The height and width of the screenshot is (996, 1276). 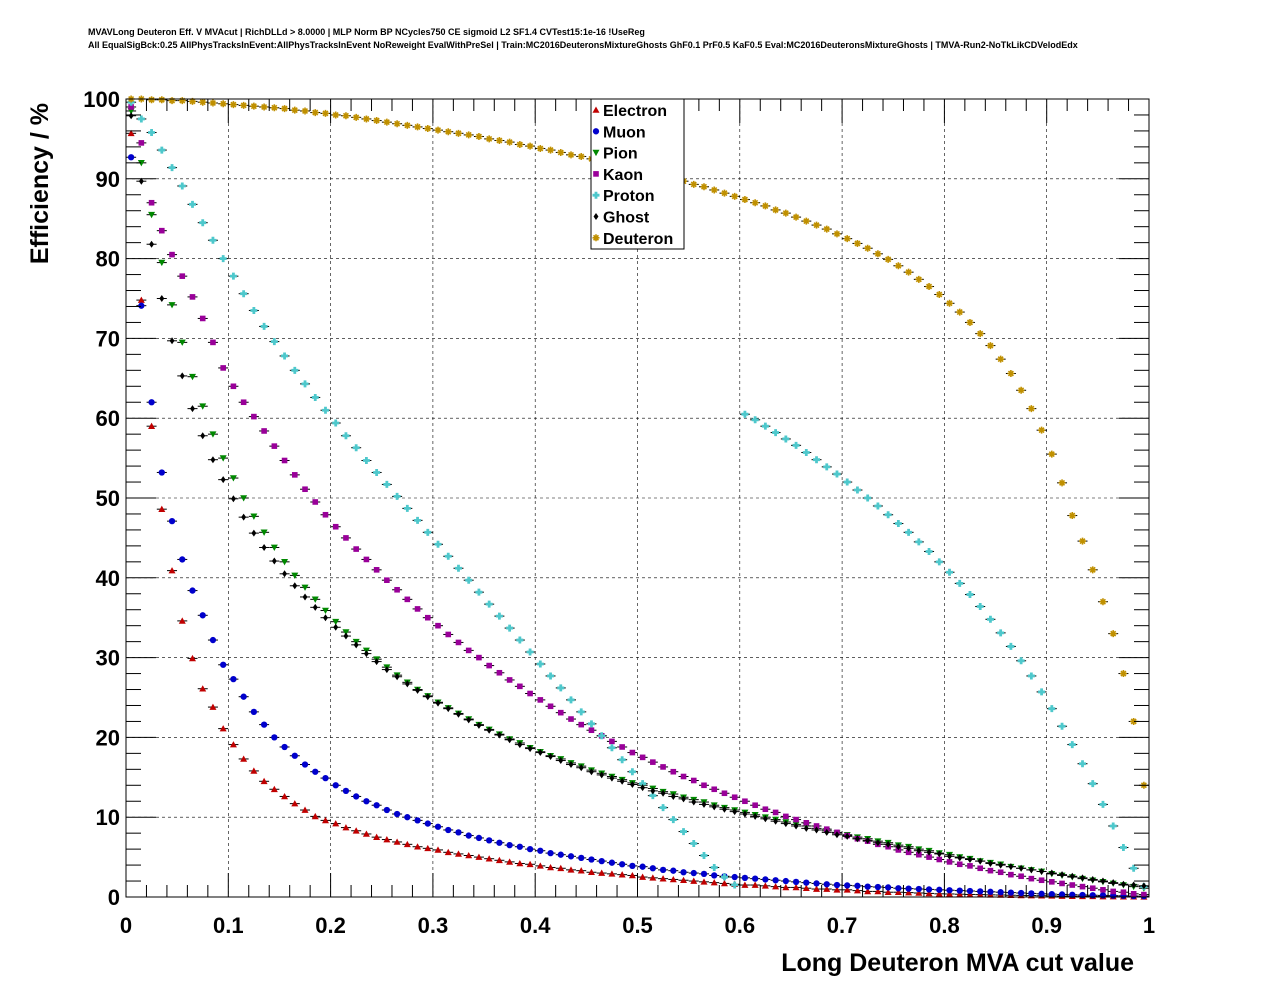 What do you see at coordinates (624, 132) in the screenshot?
I see `legend-label-muon: Muon` at bounding box center [624, 132].